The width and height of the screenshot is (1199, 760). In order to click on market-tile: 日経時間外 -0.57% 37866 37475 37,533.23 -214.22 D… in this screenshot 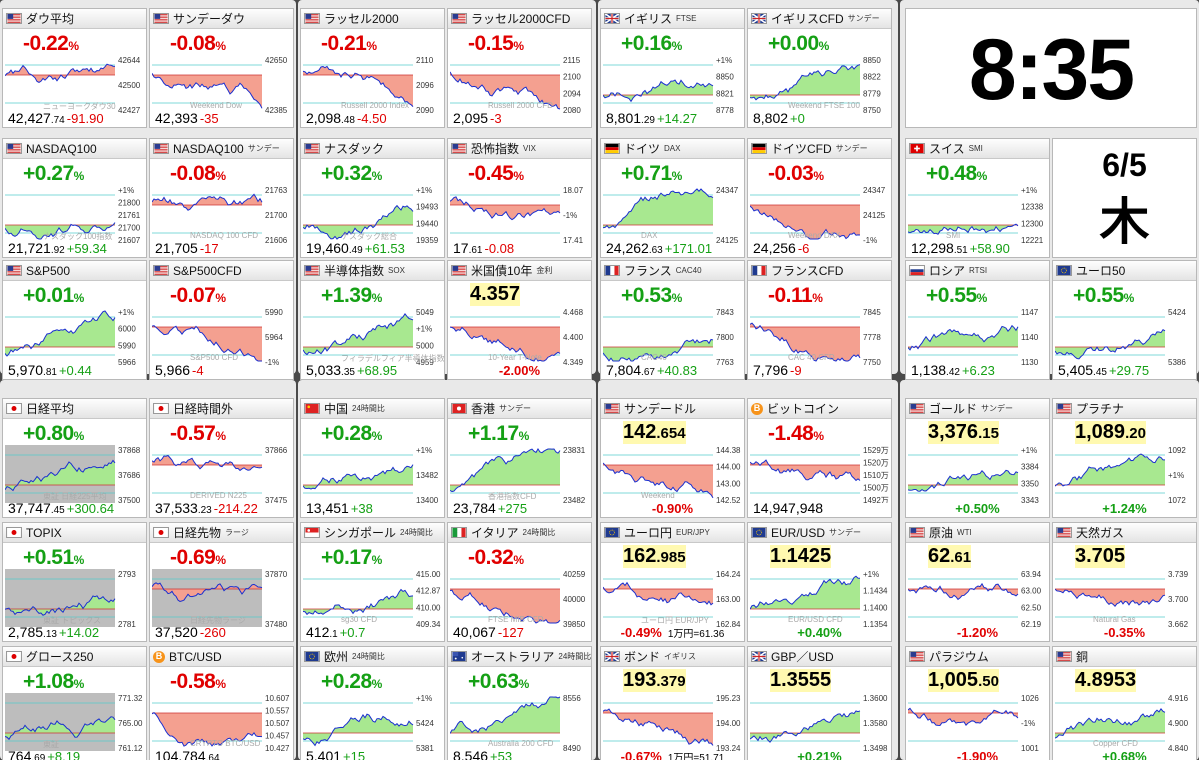, I will do `click(221, 458)`.